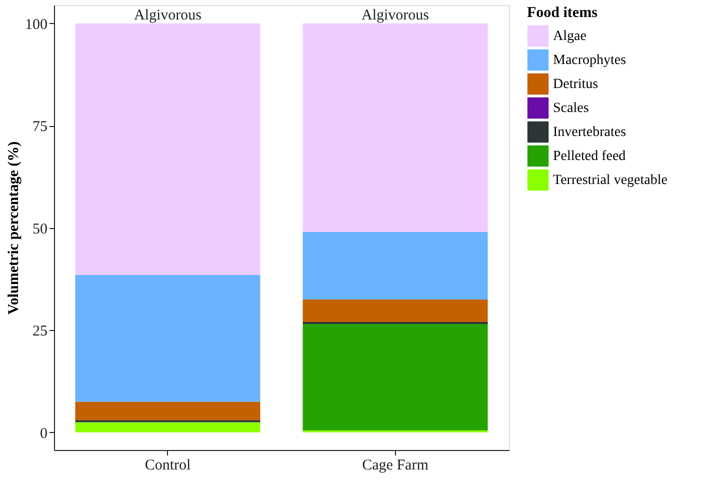 The width and height of the screenshot is (707, 504). I want to click on x-tick-label: Control, so click(167, 466).